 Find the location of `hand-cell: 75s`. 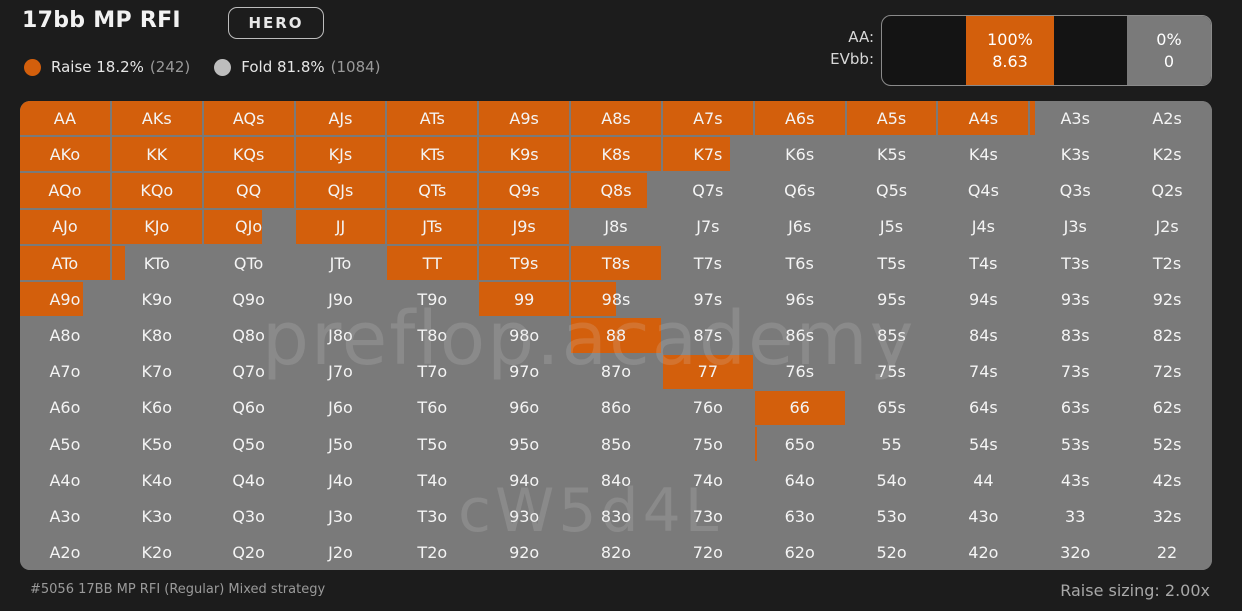

hand-cell: 75s is located at coordinates (891, 371).